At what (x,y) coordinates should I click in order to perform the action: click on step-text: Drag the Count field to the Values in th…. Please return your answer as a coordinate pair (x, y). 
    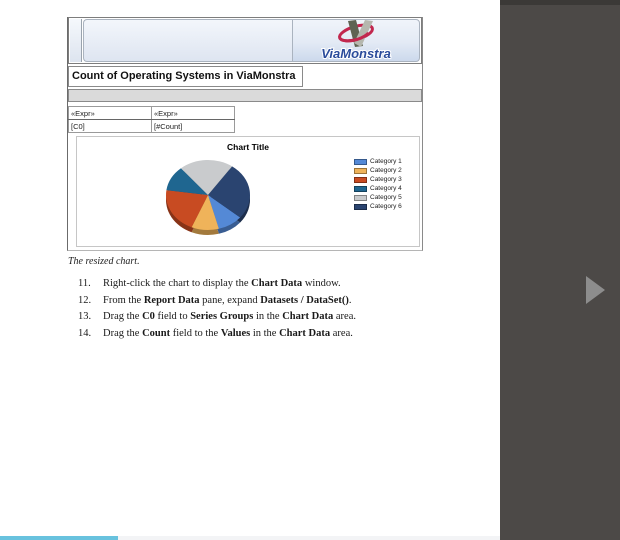
    Looking at the image, I should click on (228, 333).